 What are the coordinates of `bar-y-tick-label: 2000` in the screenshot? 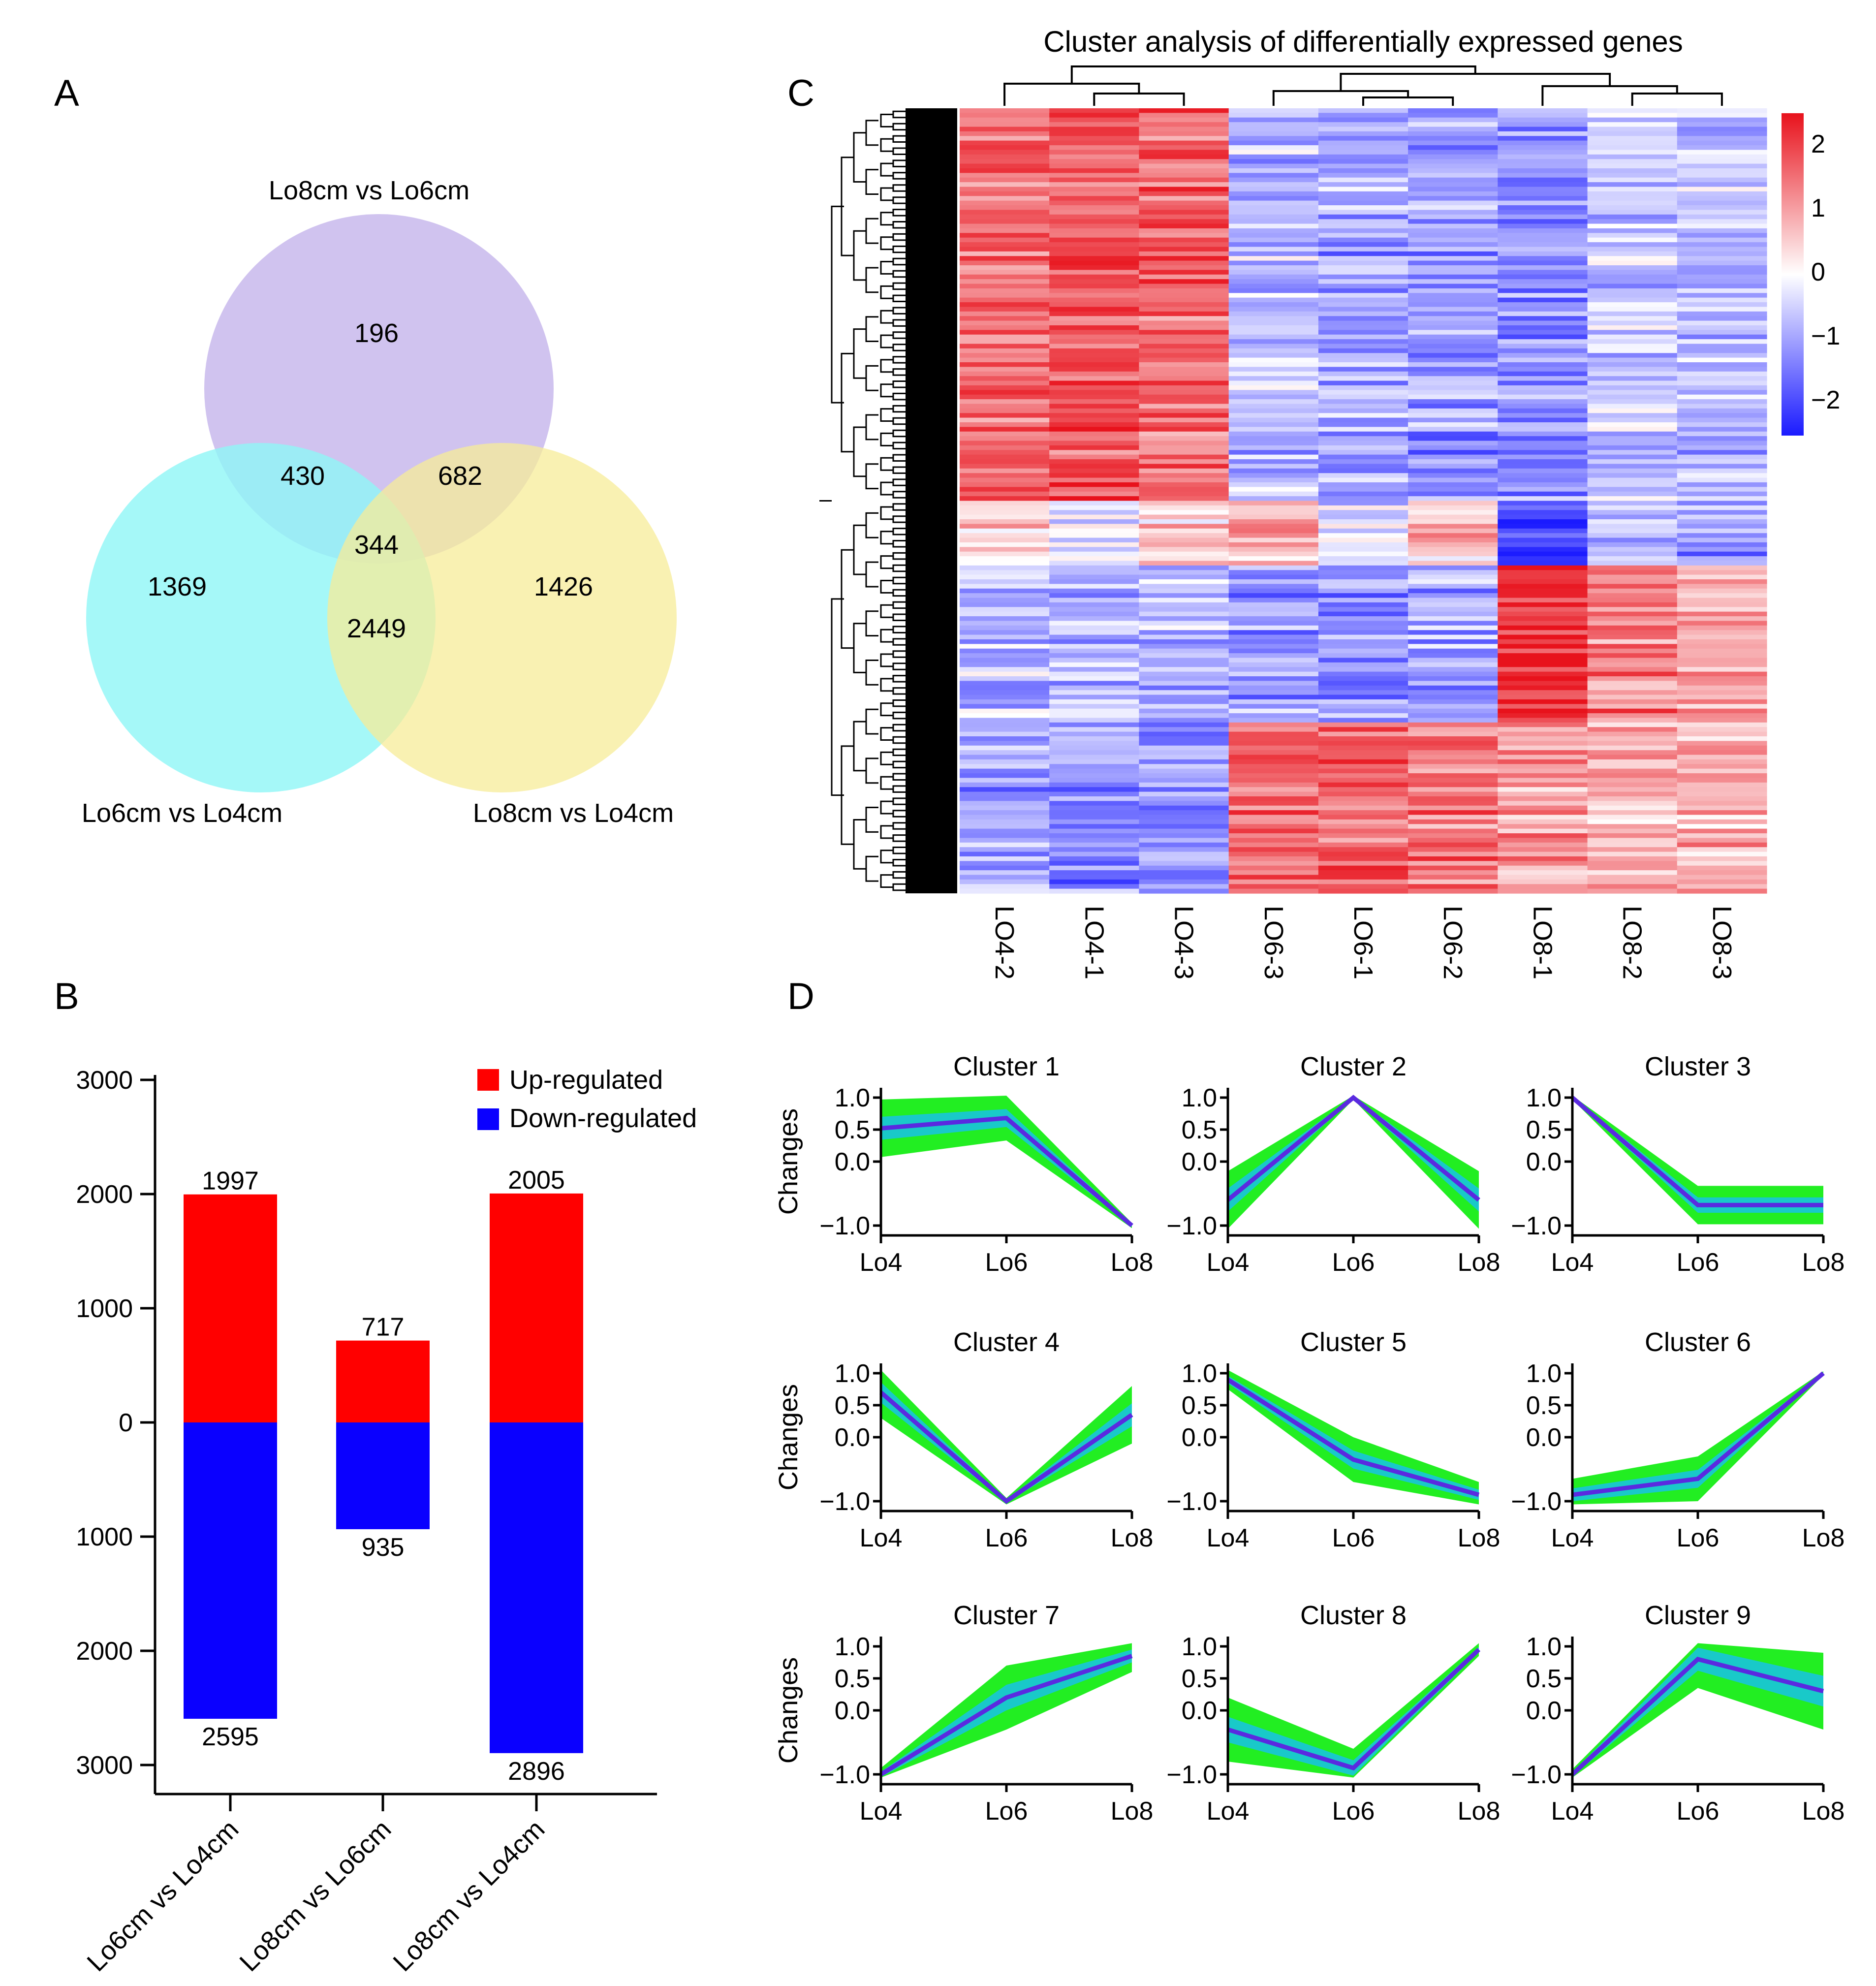 It's located at (104, 1652).